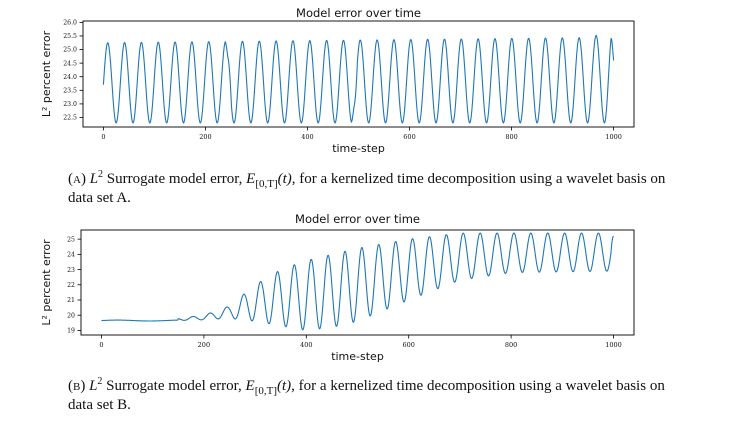  I want to click on chart-b-ytick-label-3: 22, so click(71, 285).